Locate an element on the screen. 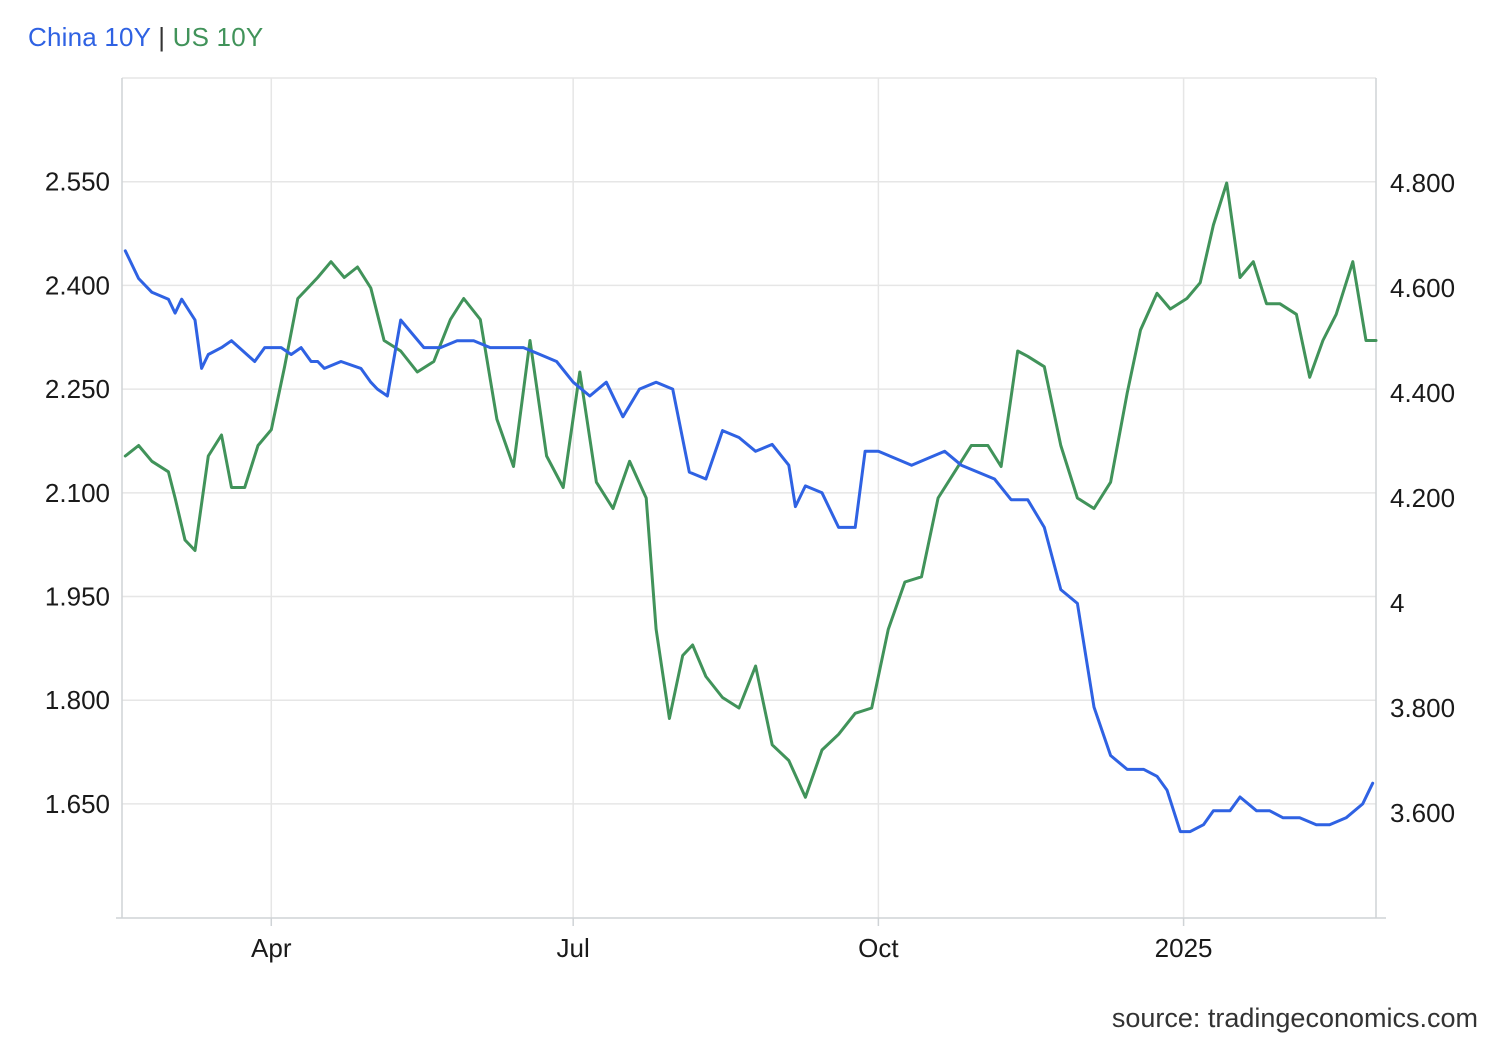 The image size is (1500, 1040). right-axis-ticks: 3.600 3.800 4 4.200 4.400 4.600 4.800 is located at coordinates (1422, 498).